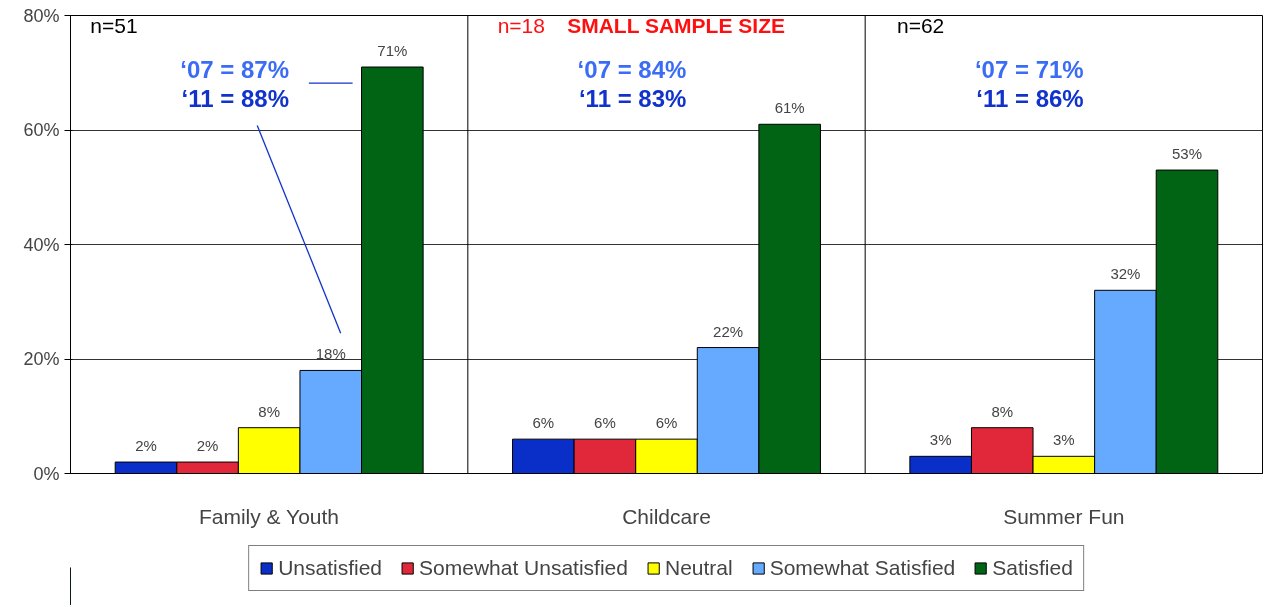 This screenshot has height=607, width=1264. What do you see at coordinates (862, 567) in the screenshot?
I see `legend-label: Somewhat Satisfied` at bounding box center [862, 567].